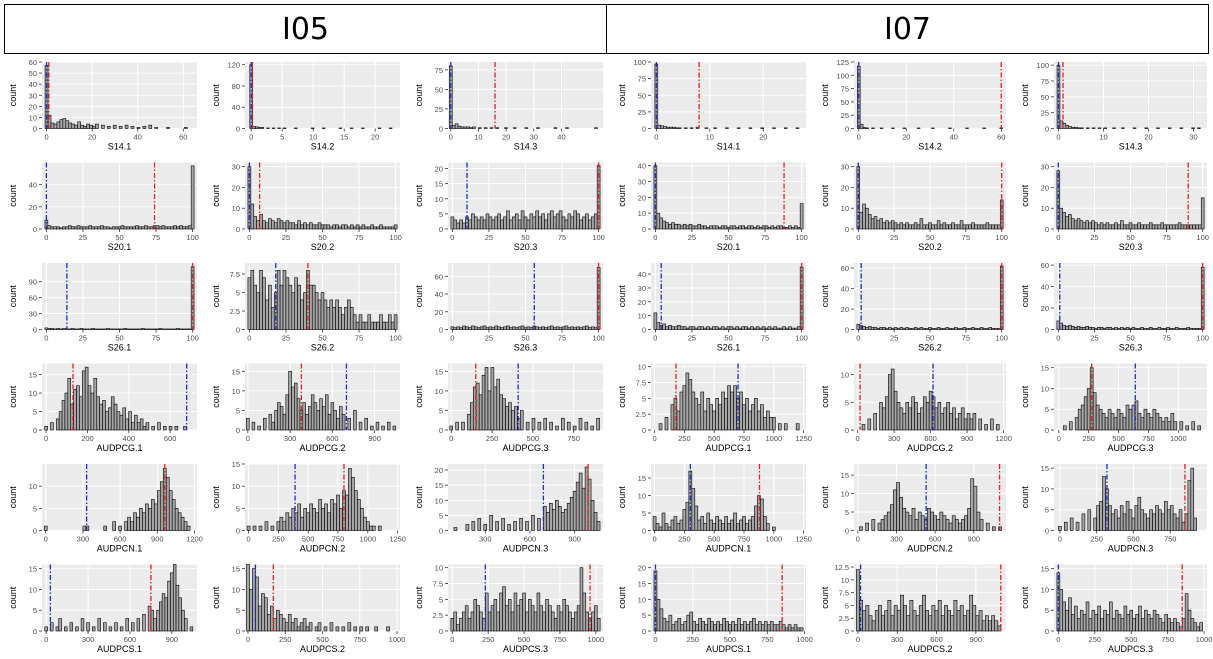 The image size is (1213, 659). I want to click on x-tick-label: 1000, so click(773, 438).